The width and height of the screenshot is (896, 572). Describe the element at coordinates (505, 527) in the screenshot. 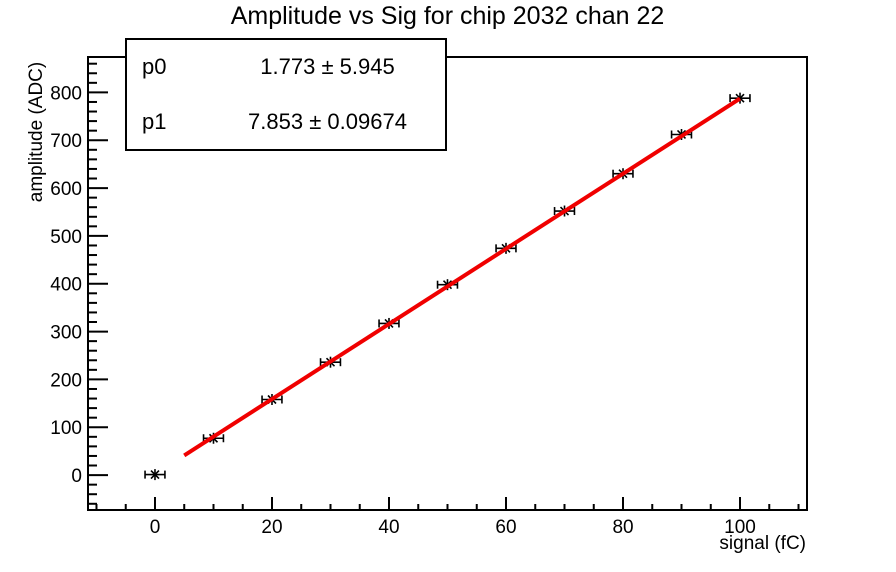

I see `x-tick-label: 60` at that location.